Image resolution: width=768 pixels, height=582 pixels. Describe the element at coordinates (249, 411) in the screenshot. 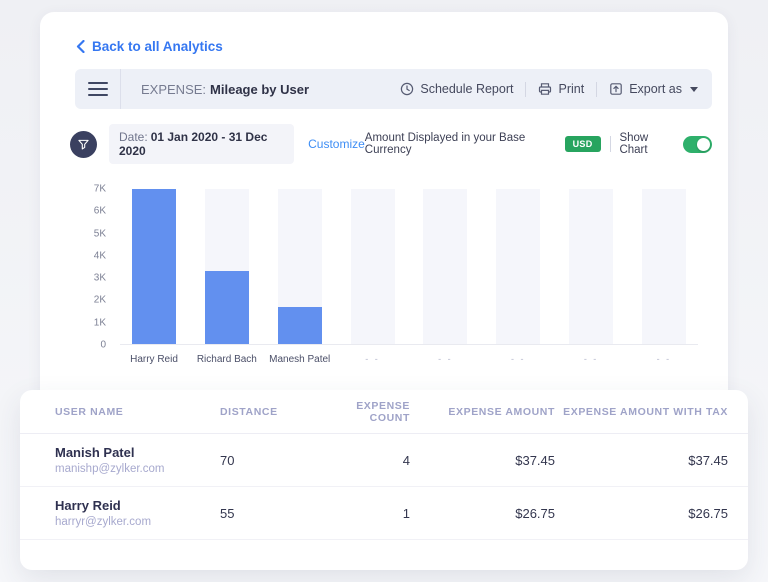

I see `table-header-cell: DISTANCE` at that location.